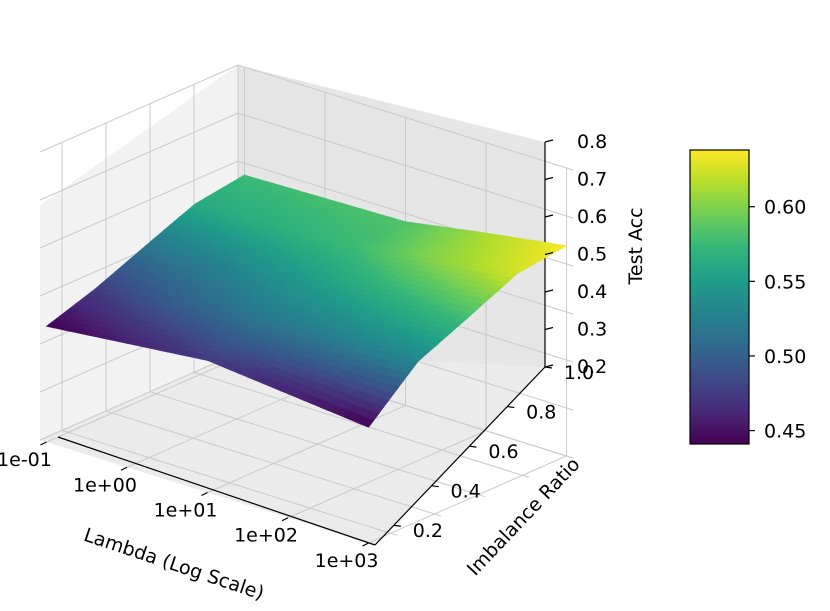 The height and width of the screenshot is (611, 830). Describe the element at coordinates (719, 297) in the screenshot. I see `colorbar-gradient` at that location.